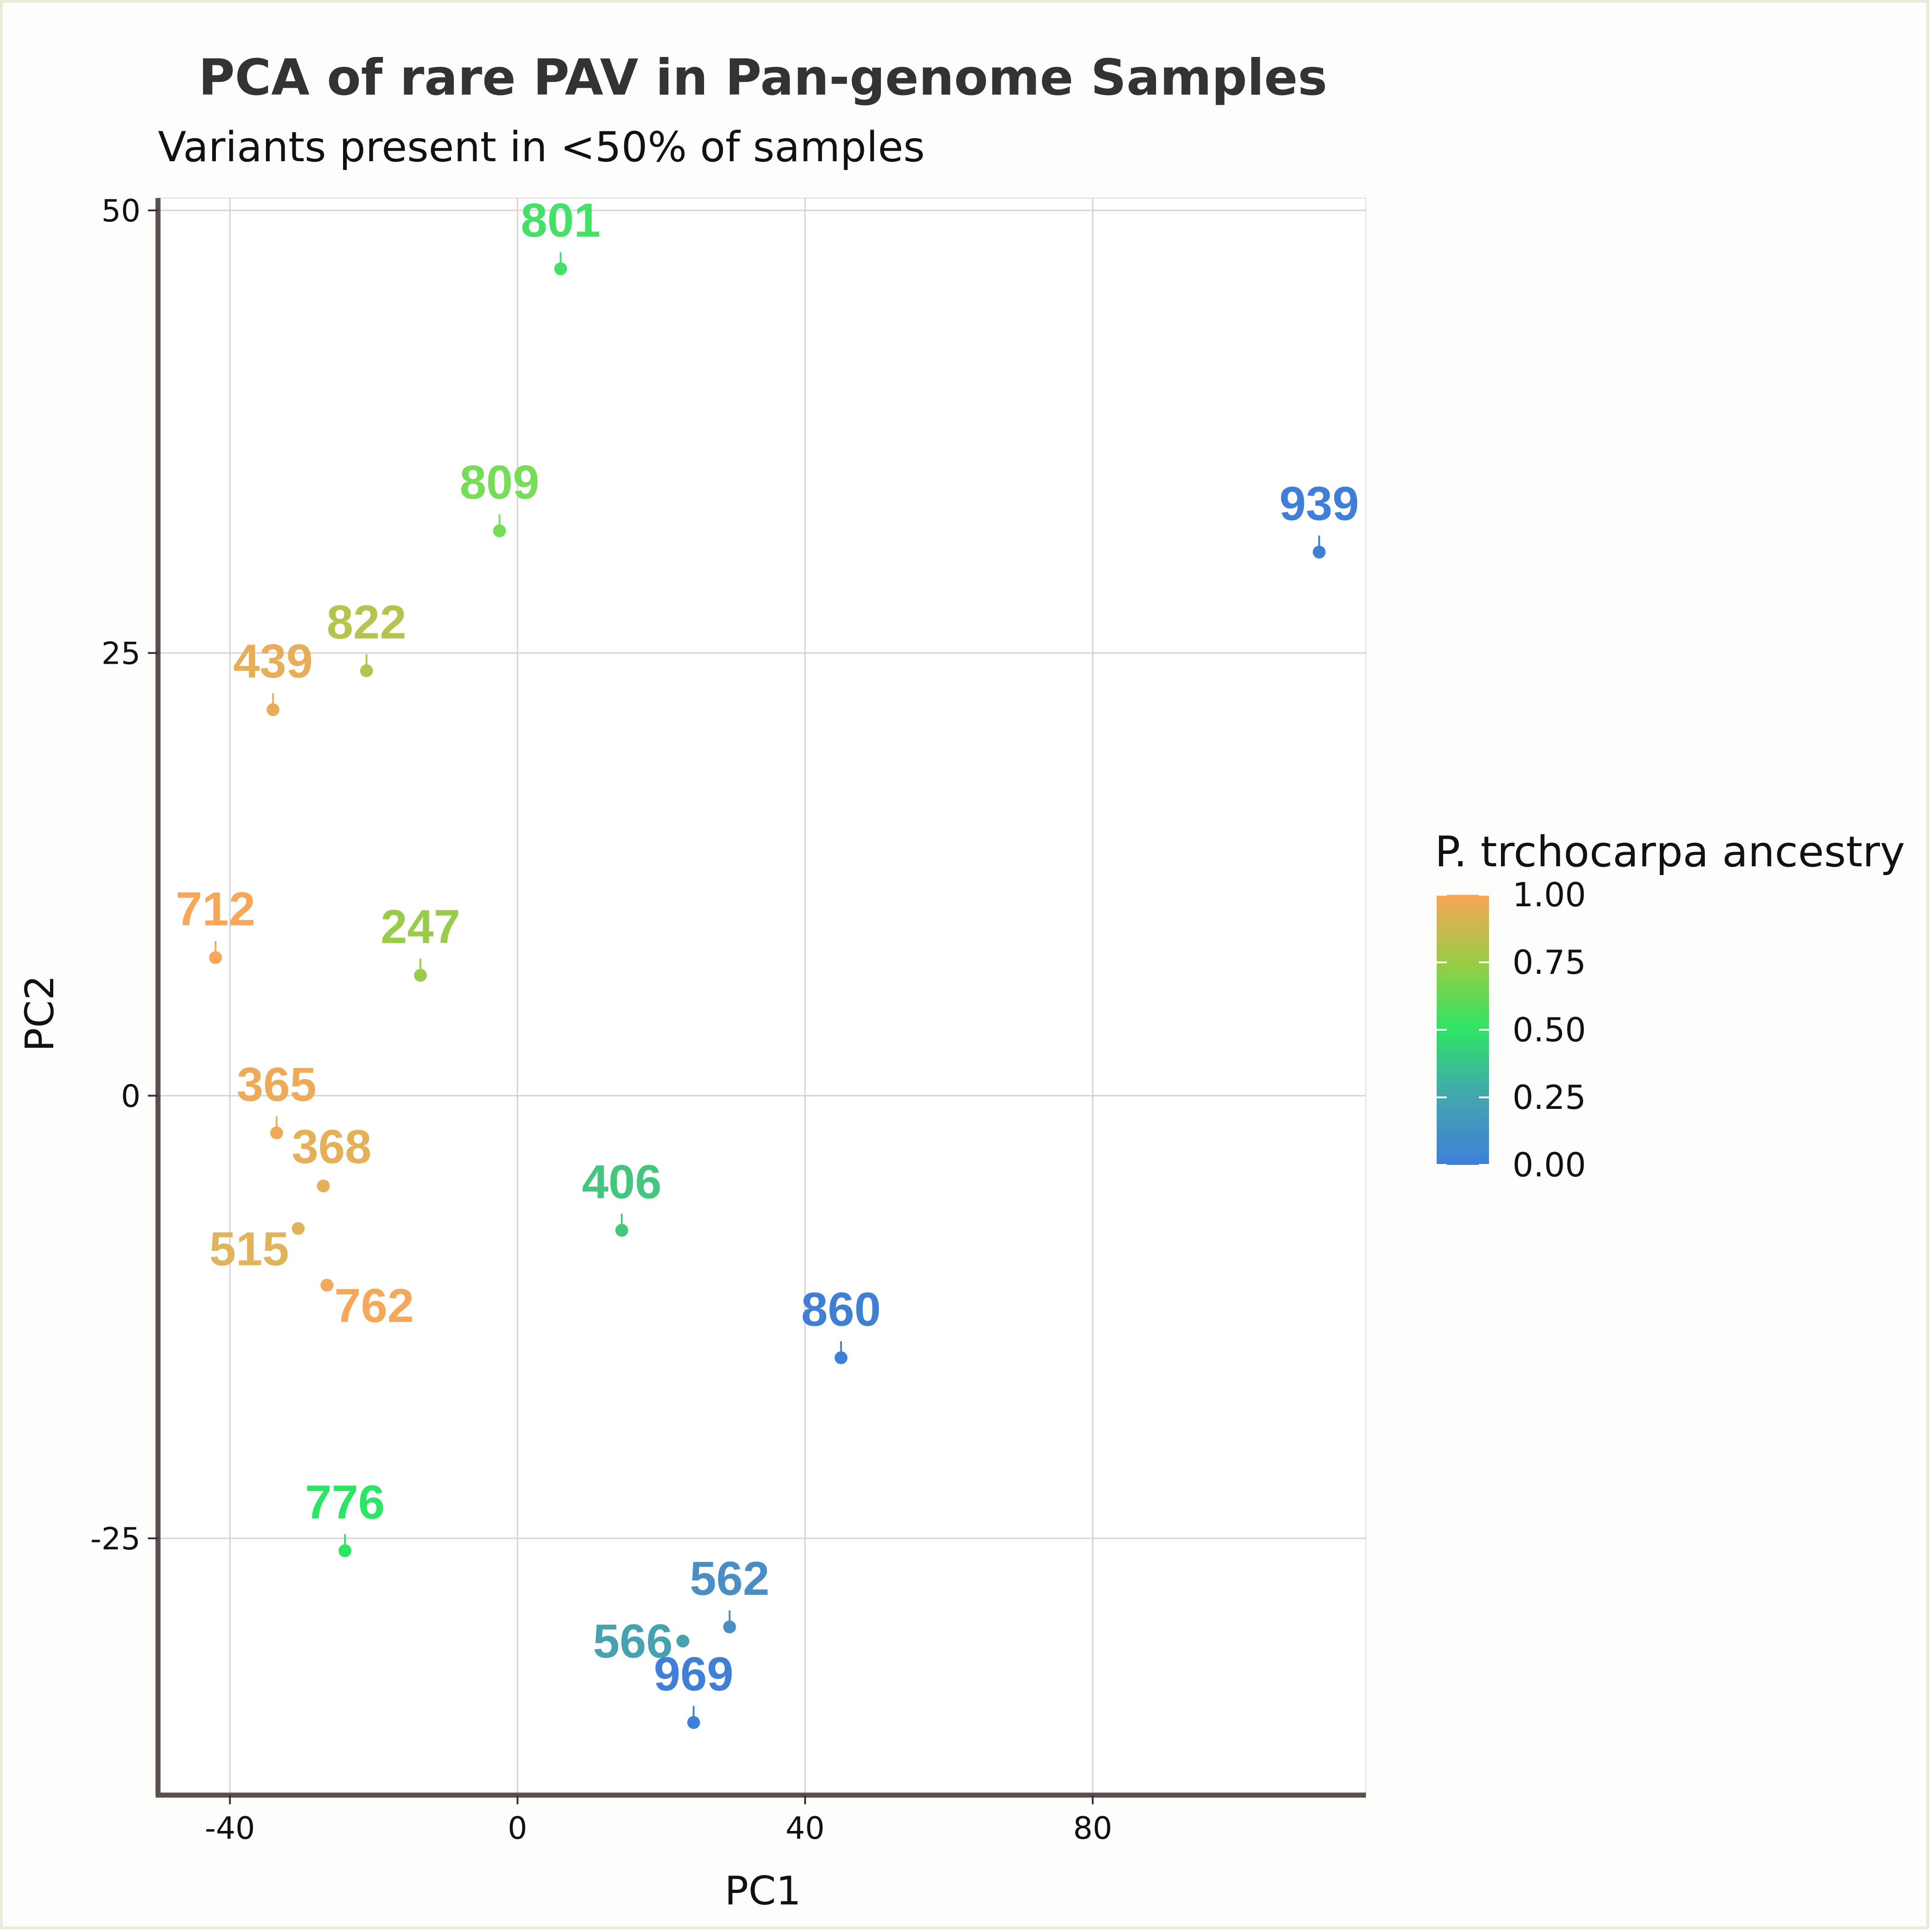 This screenshot has width=1929, height=1932. What do you see at coordinates (541, 147) in the screenshot?
I see `chart-subtitle: Variants present in <50% of samples` at bounding box center [541, 147].